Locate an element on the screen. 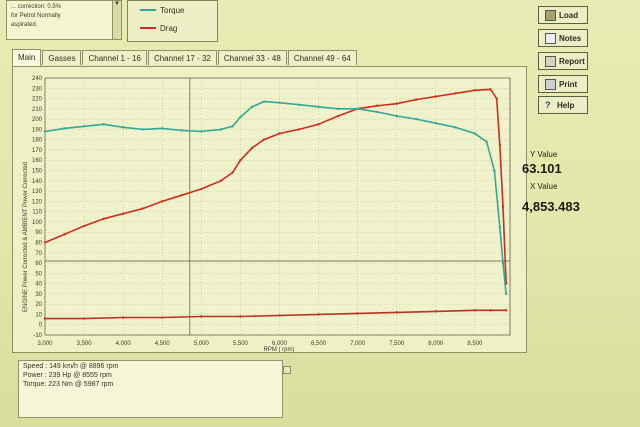 This screenshot has height=427, width=640. notes-label: Notes is located at coordinates (570, 38).